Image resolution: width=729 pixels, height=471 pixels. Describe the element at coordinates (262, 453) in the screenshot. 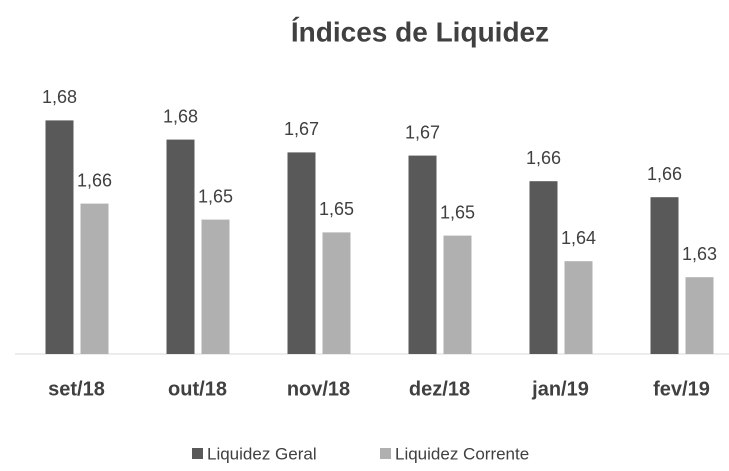

I see `legend-label: Liquidez Geral` at that location.